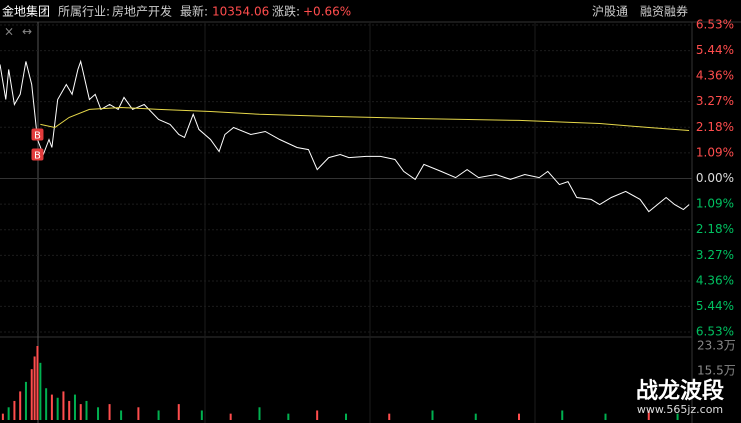 The height and width of the screenshot is (423, 741). Describe the element at coordinates (84, 12) in the screenshot. I see `industry-label: 所属行业:` at that location.